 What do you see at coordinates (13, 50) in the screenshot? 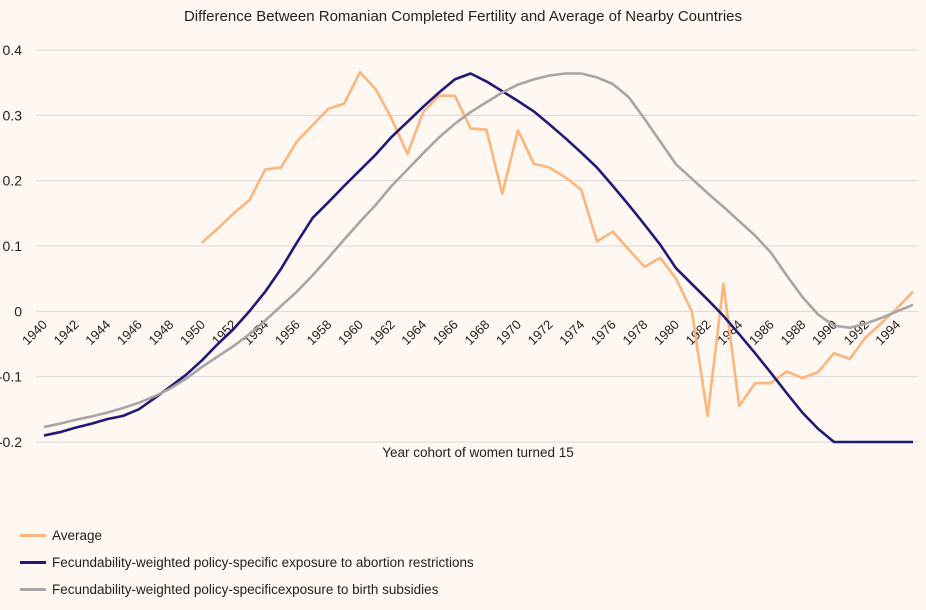
I see `y-tick-label: 0.4` at bounding box center [13, 50].